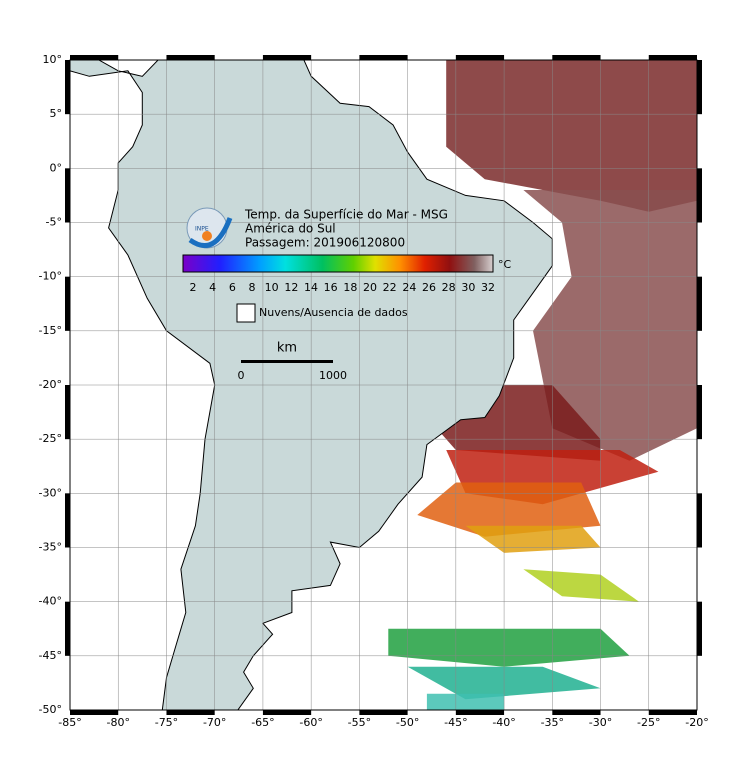 Image resolution: width=741 pixels, height=781 pixels. What do you see at coordinates (50, 492) in the screenshot?
I see `lat-label: -30°` at bounding box center [50, 492].